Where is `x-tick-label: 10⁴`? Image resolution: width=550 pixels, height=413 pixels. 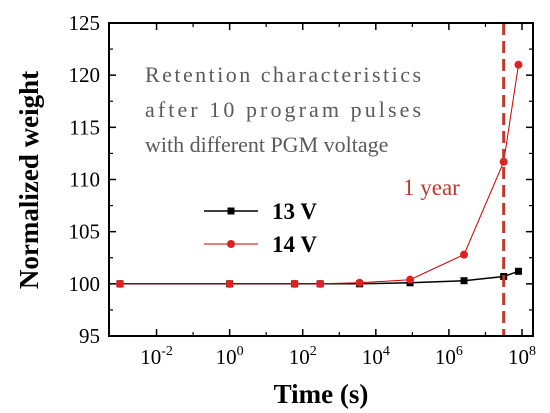 x-tick-label: 10⁴ is located at coordinates (376, 356).